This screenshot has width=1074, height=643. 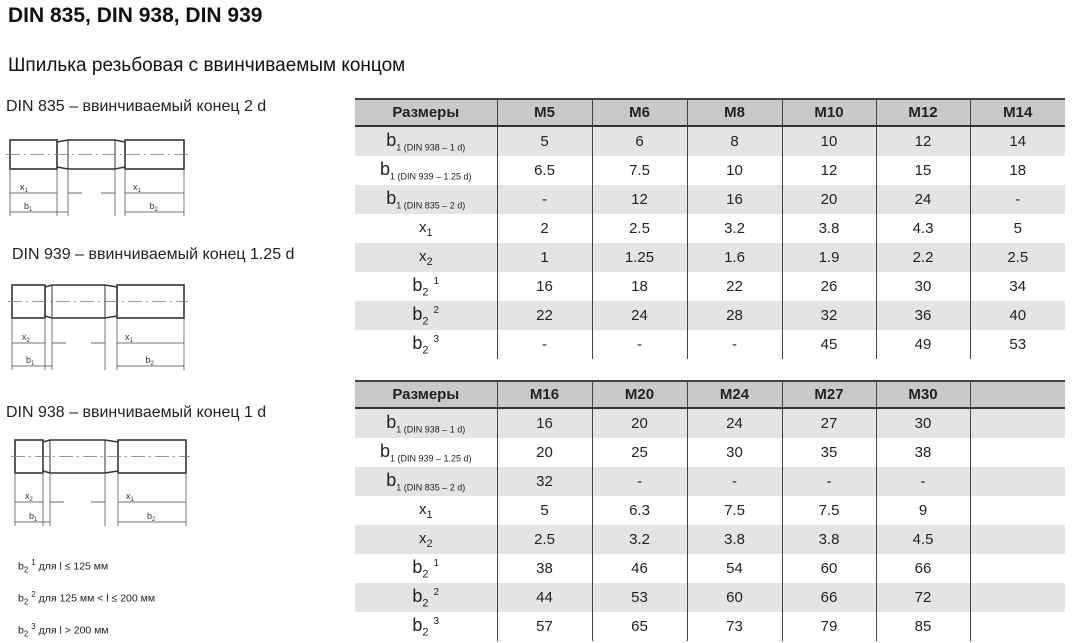 What do you see at coordinates (639, 257) in the screenshot?
I see `table-cell: 1.25` at bounding box center [639, 257].